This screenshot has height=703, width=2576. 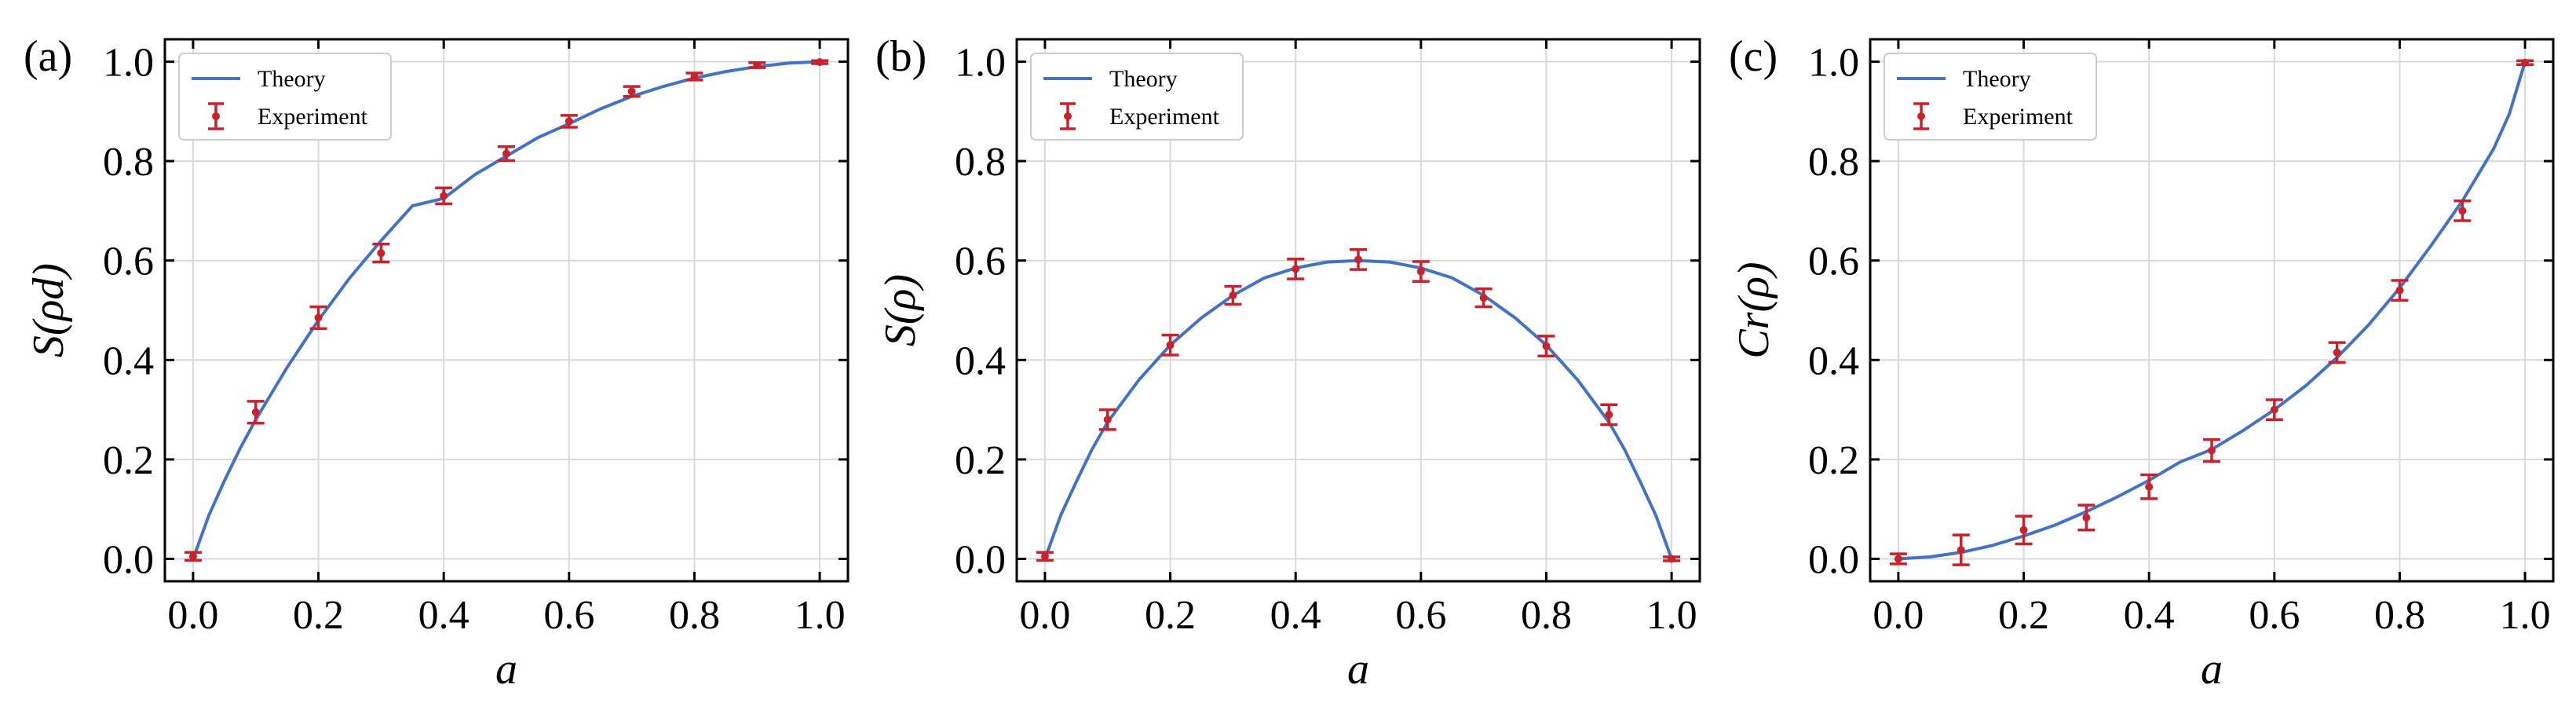 What do you see at coordinates (48, 310) in the screenshot?
I see `y-axis-label: S(ρd)` at bounding box center [48, 310].